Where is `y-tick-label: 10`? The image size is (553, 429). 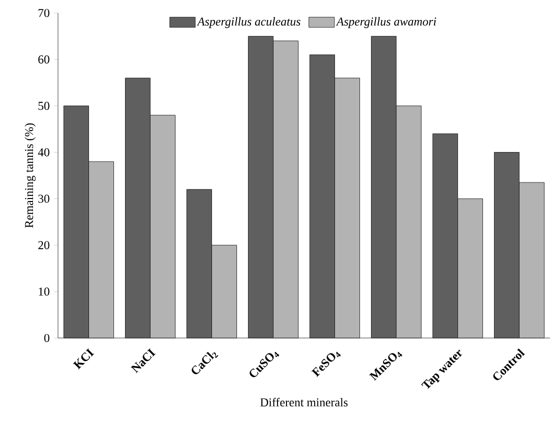 y-tick-label: 10 is located at coordinates (44, 292).